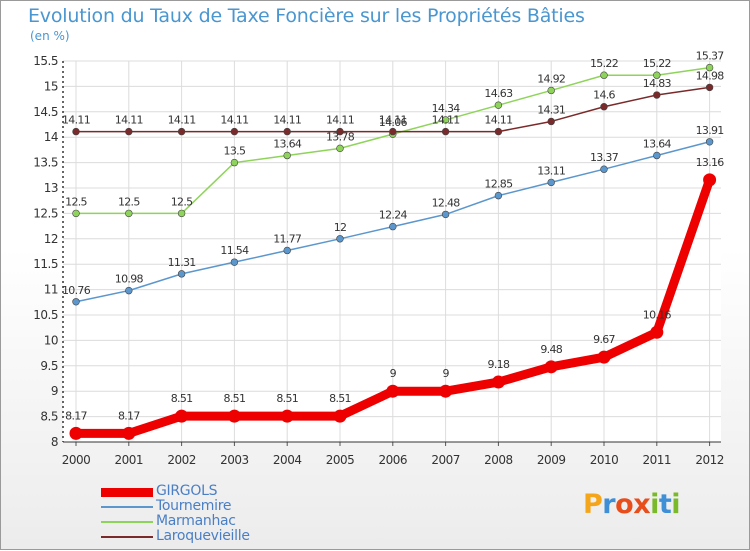  I want to click on data-label: 8.17, so click(76, 415).